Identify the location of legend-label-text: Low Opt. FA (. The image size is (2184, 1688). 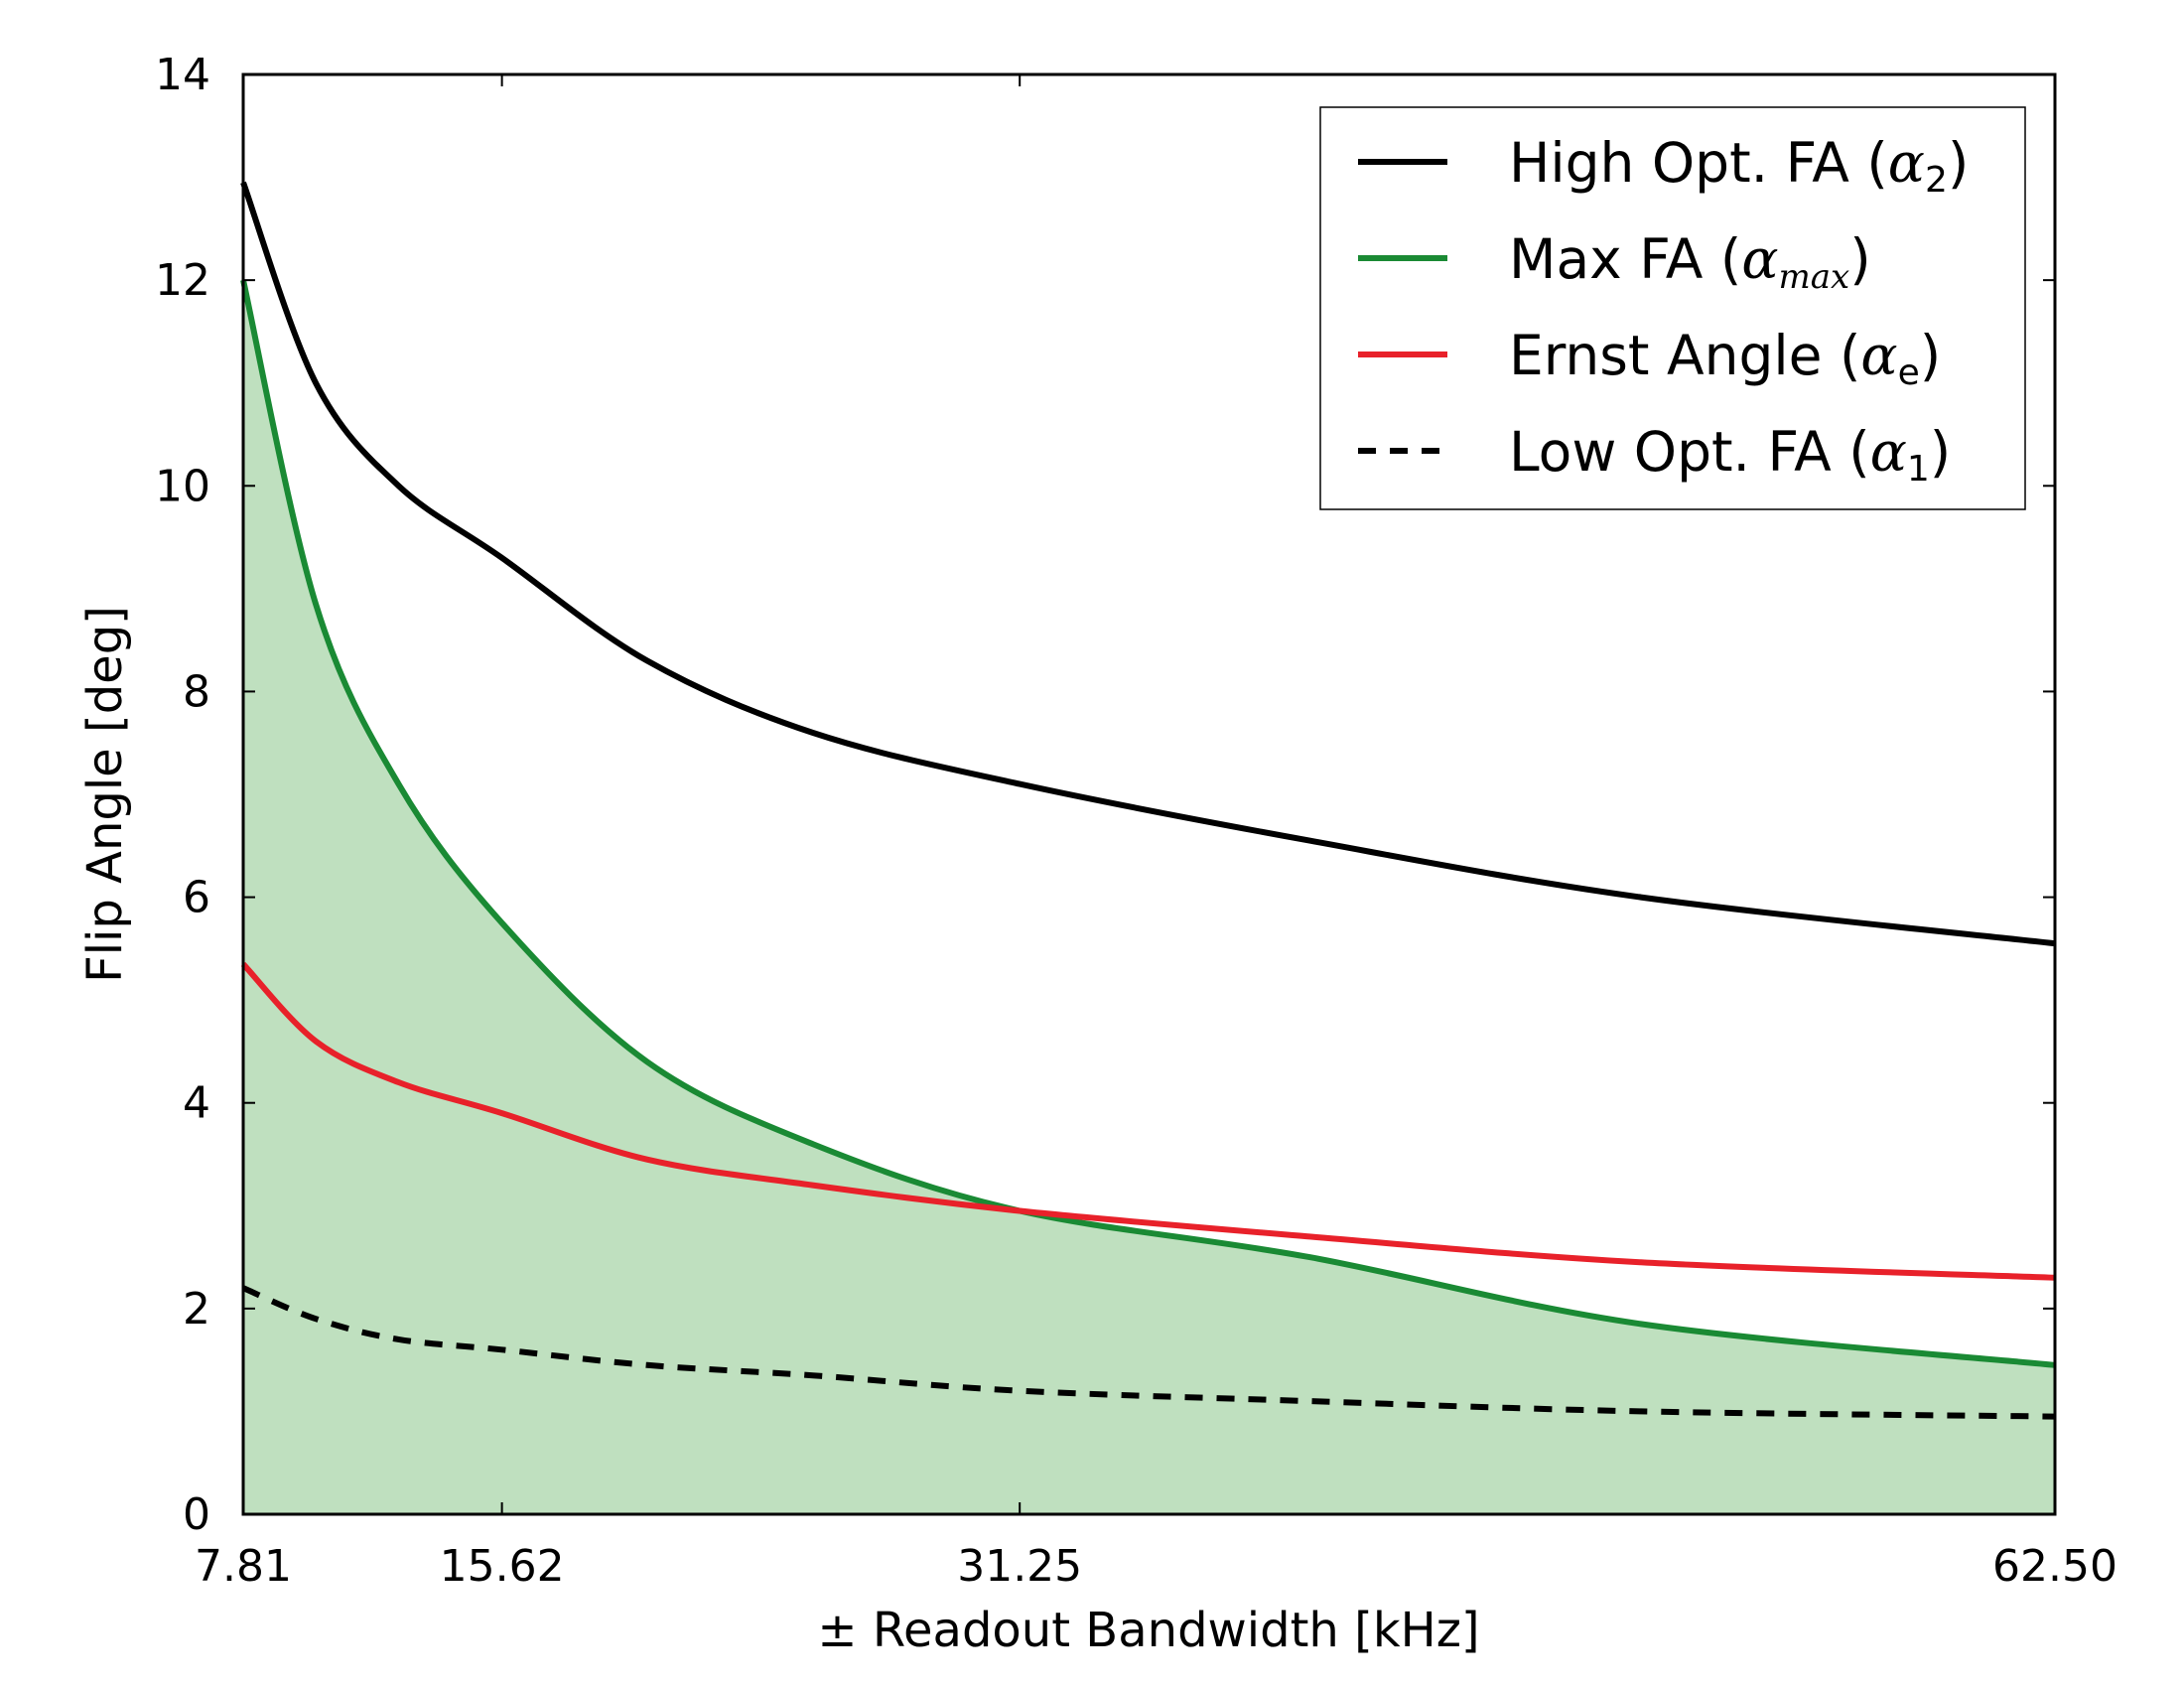
(1689, 452).